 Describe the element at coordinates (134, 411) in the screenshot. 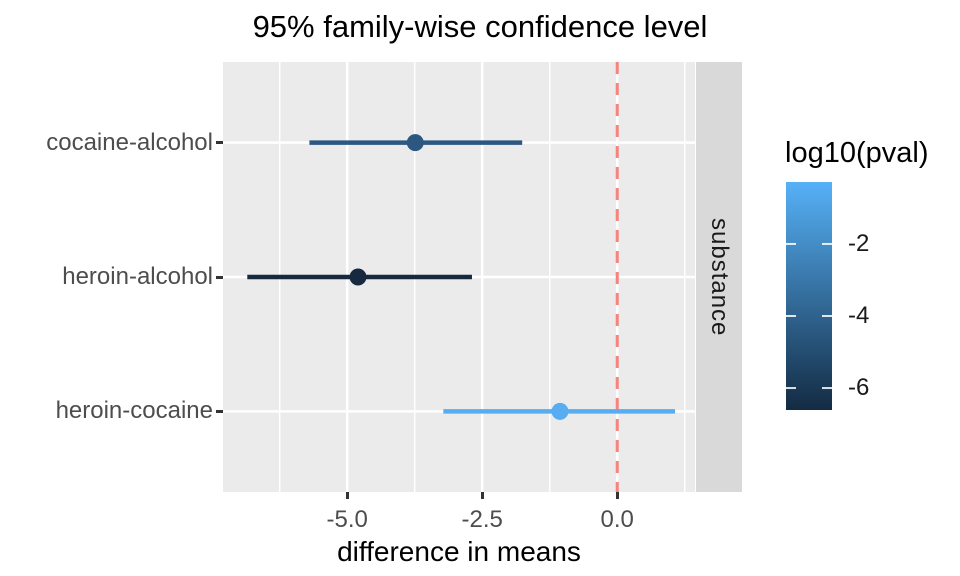

I see `y-axis-label: heroin-cocaine` at that location.